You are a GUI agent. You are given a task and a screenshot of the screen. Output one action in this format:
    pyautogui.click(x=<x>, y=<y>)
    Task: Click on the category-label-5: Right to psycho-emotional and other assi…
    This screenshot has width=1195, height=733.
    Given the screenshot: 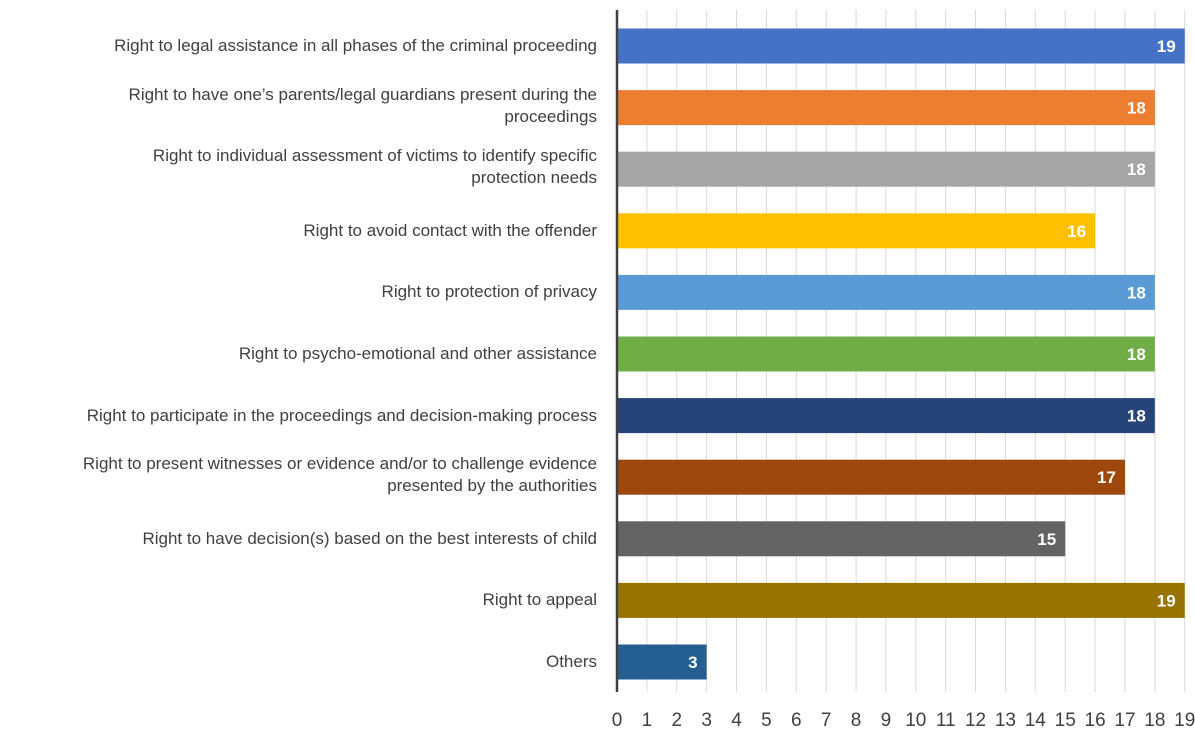 What is the action you would take?
    pyautogui.click(x=298, y=354)
    